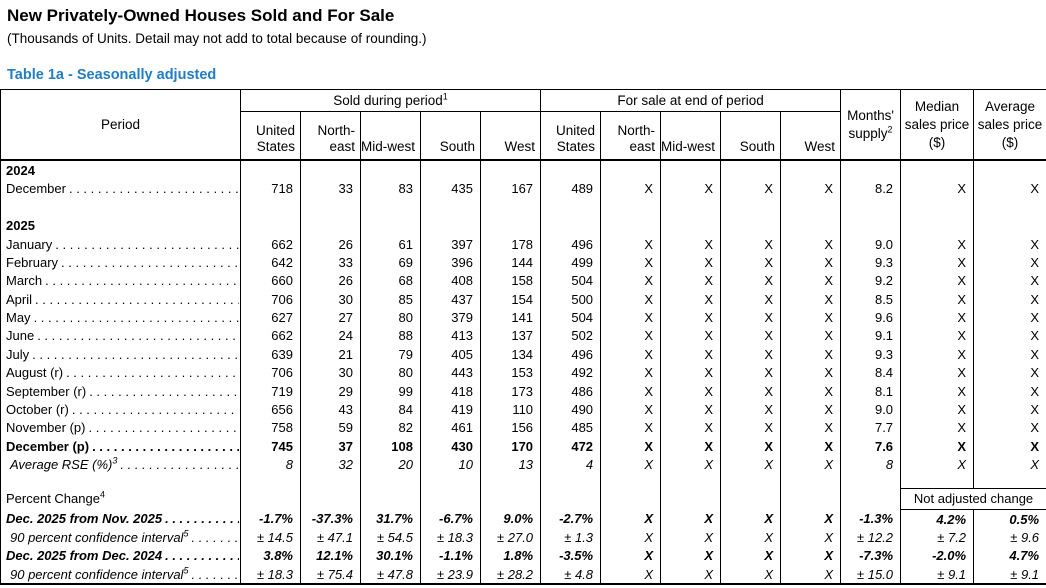  I want to click on not-adjusted-change-label: Not adjusted change, so click(973, 498).